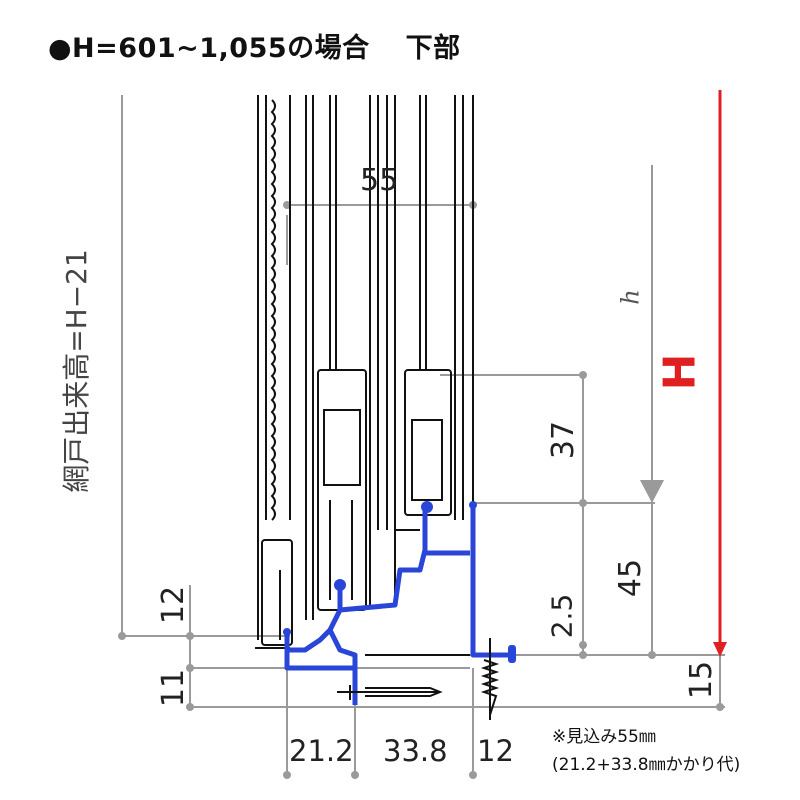 The width and height of the screenshot is (800, 800). What do you see at coordinates (174, 605) in the screenshot?
I see `dim-12-left: 12` at bounding box center [174, 605].